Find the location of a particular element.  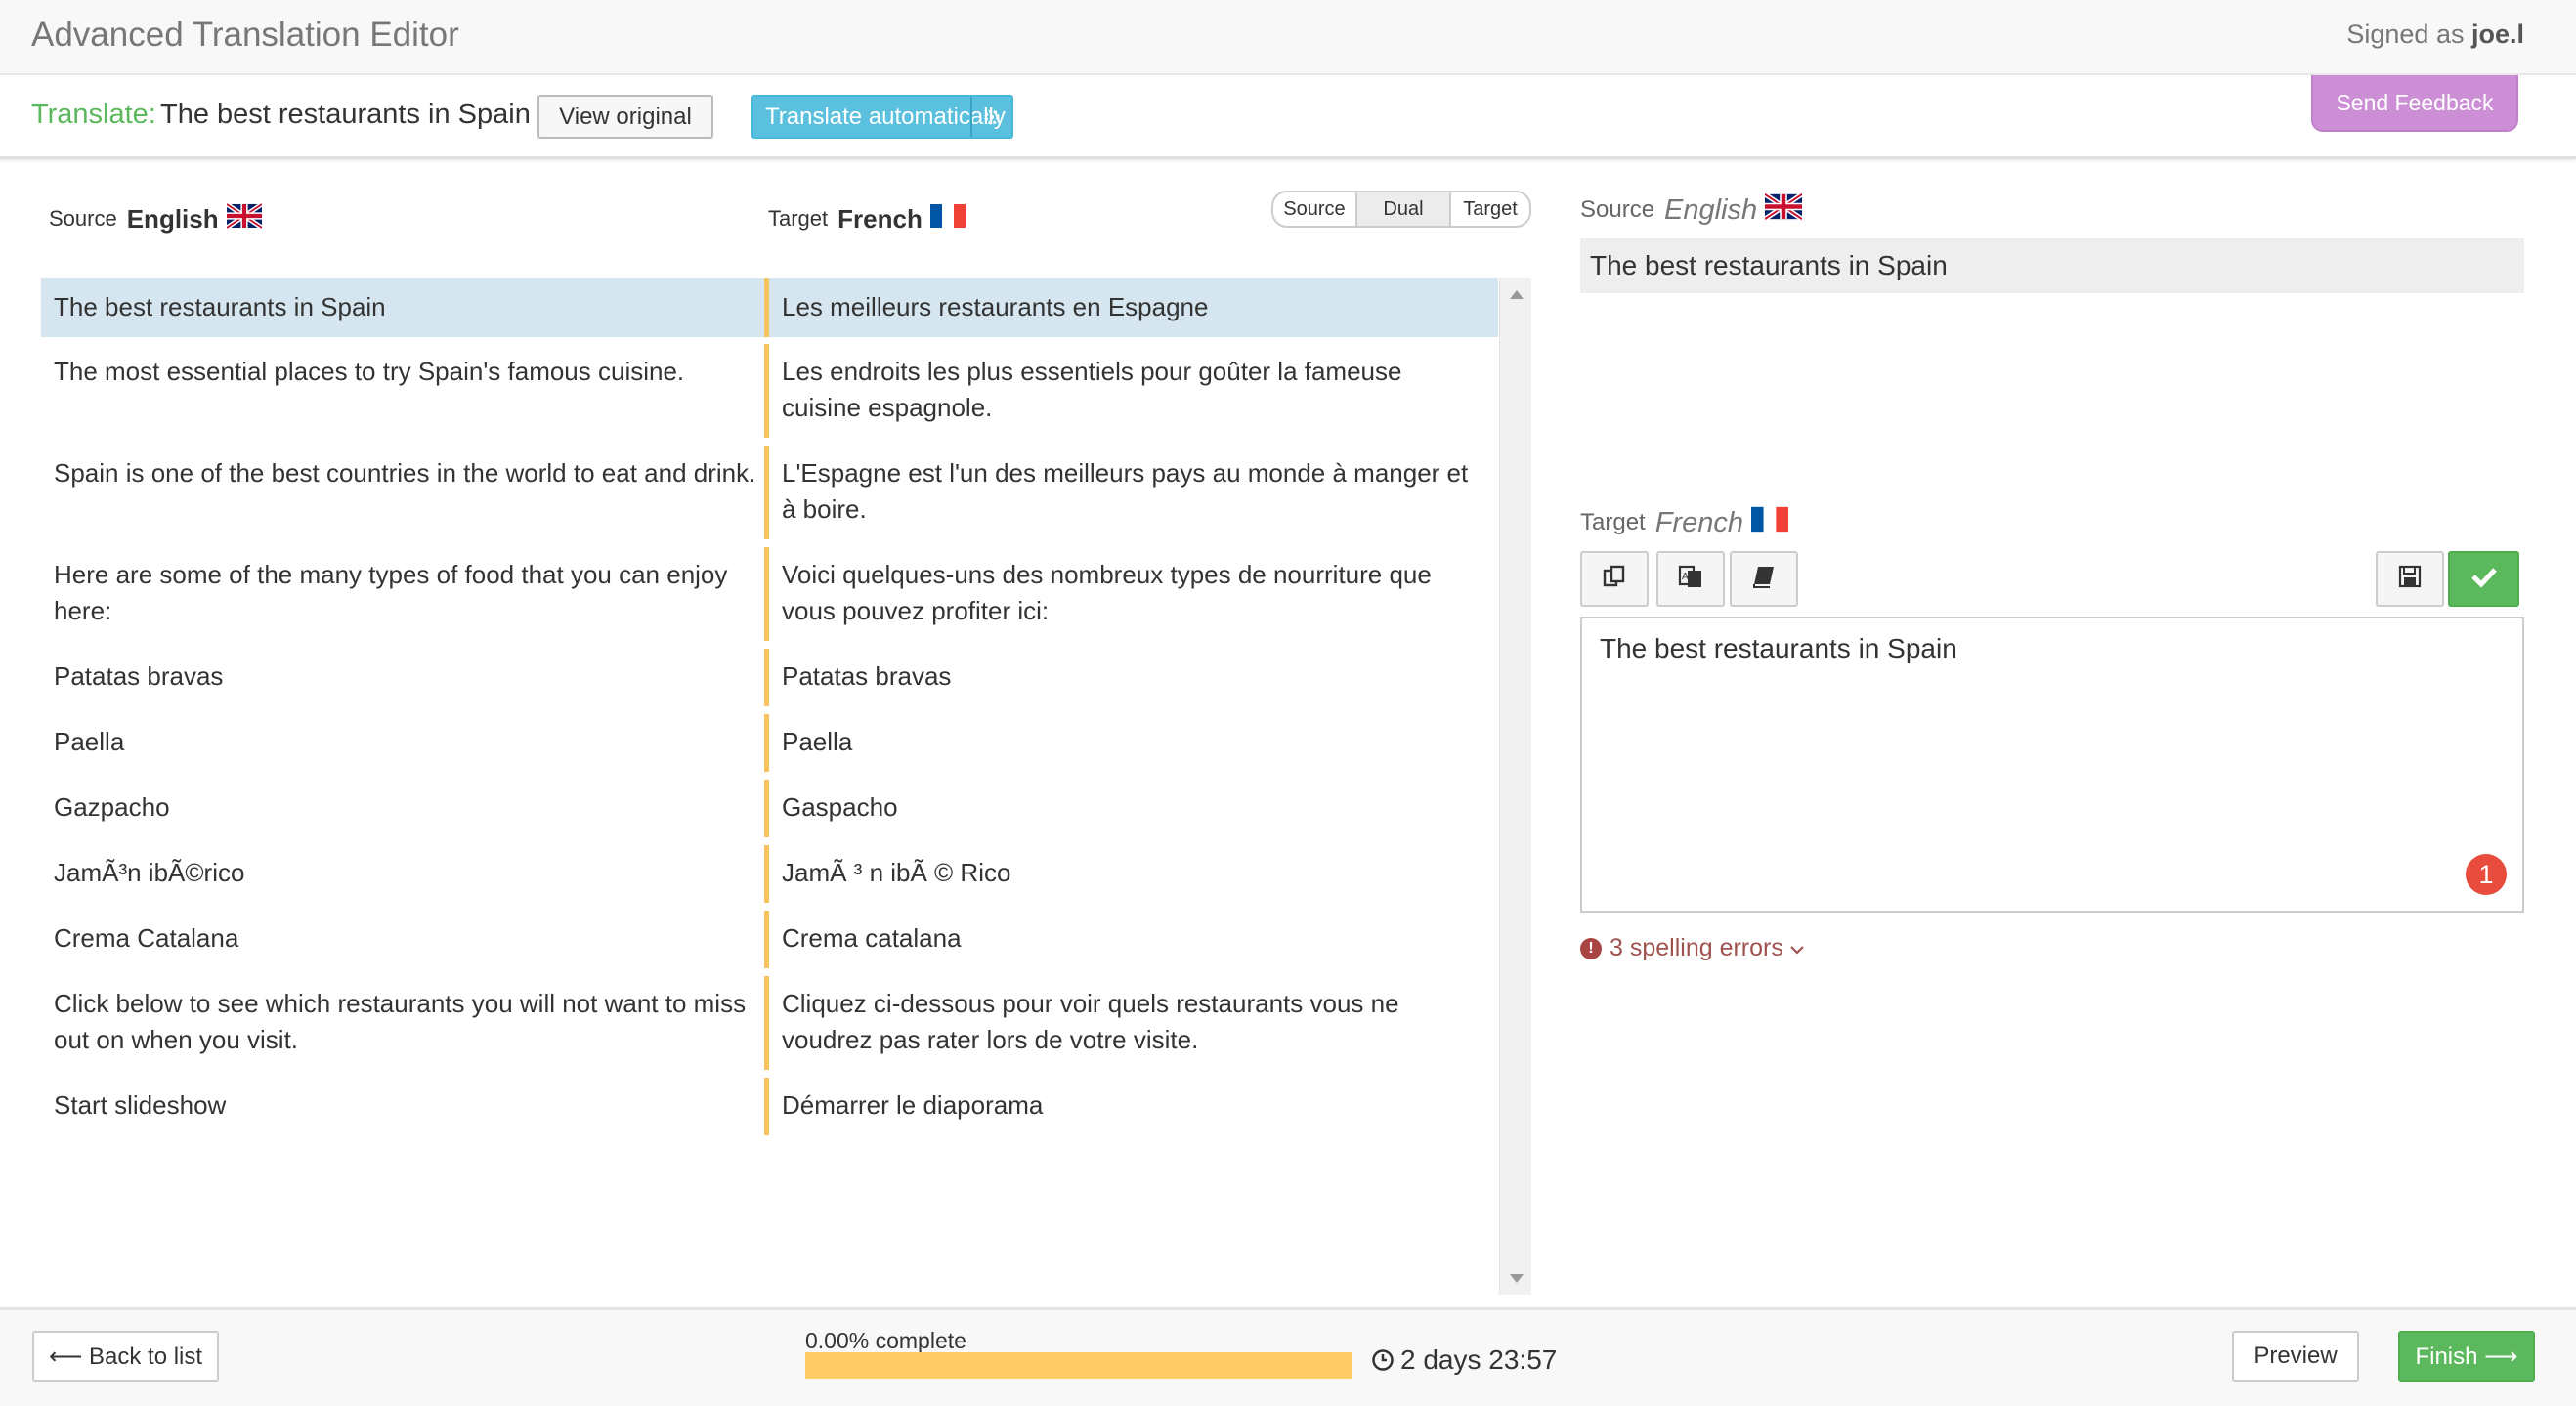

segment-source: The best restaurants in Spain is located at coordinates (220, 306).